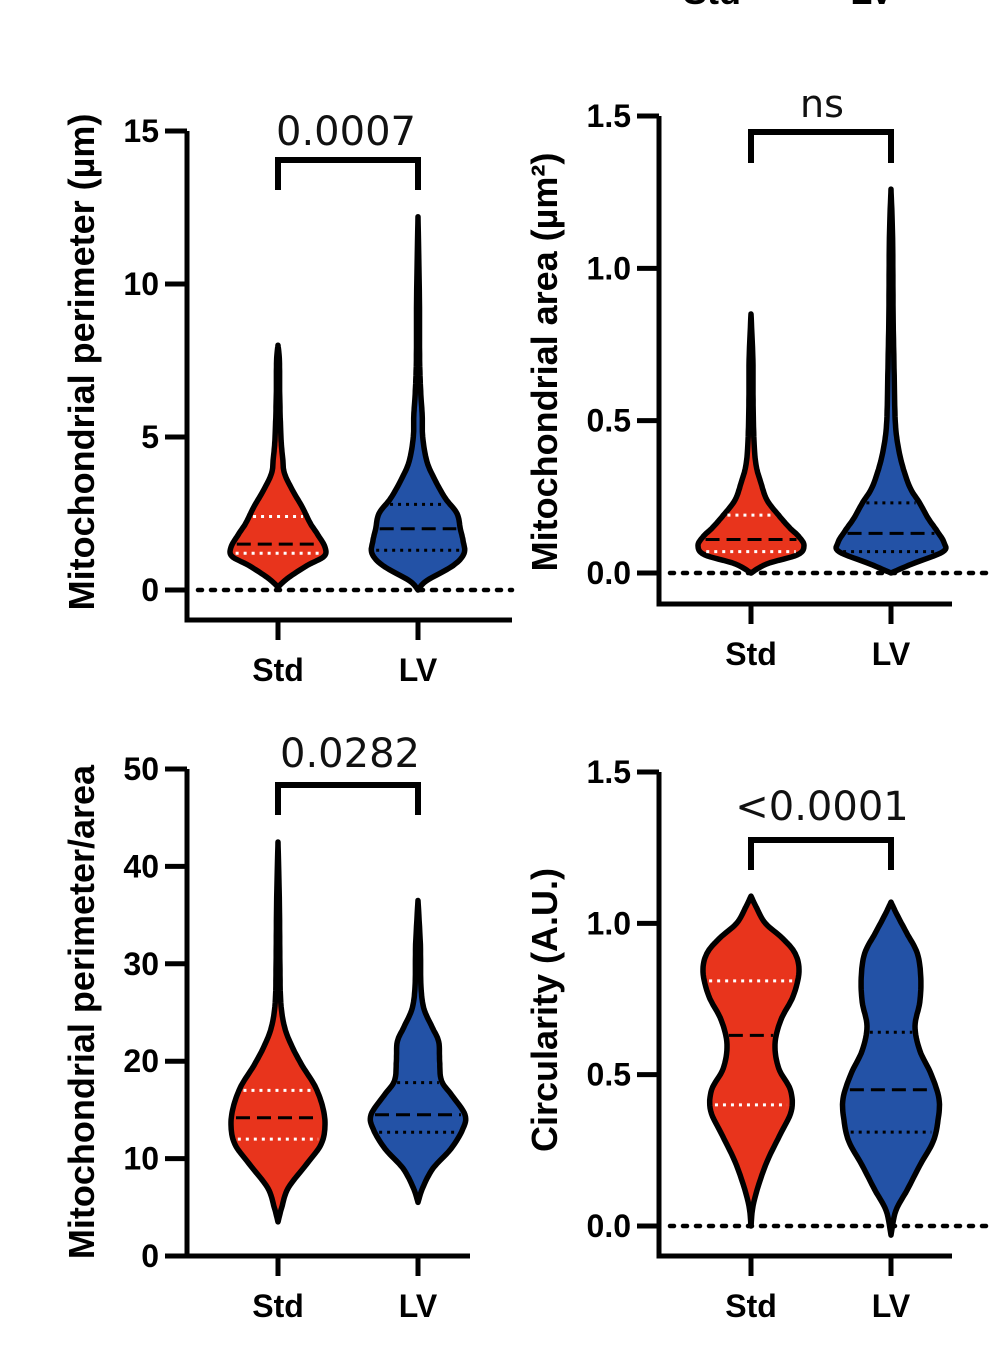 The image size is (995, 1347). I want to click on y-tick-label: 40, so click(141, 866).